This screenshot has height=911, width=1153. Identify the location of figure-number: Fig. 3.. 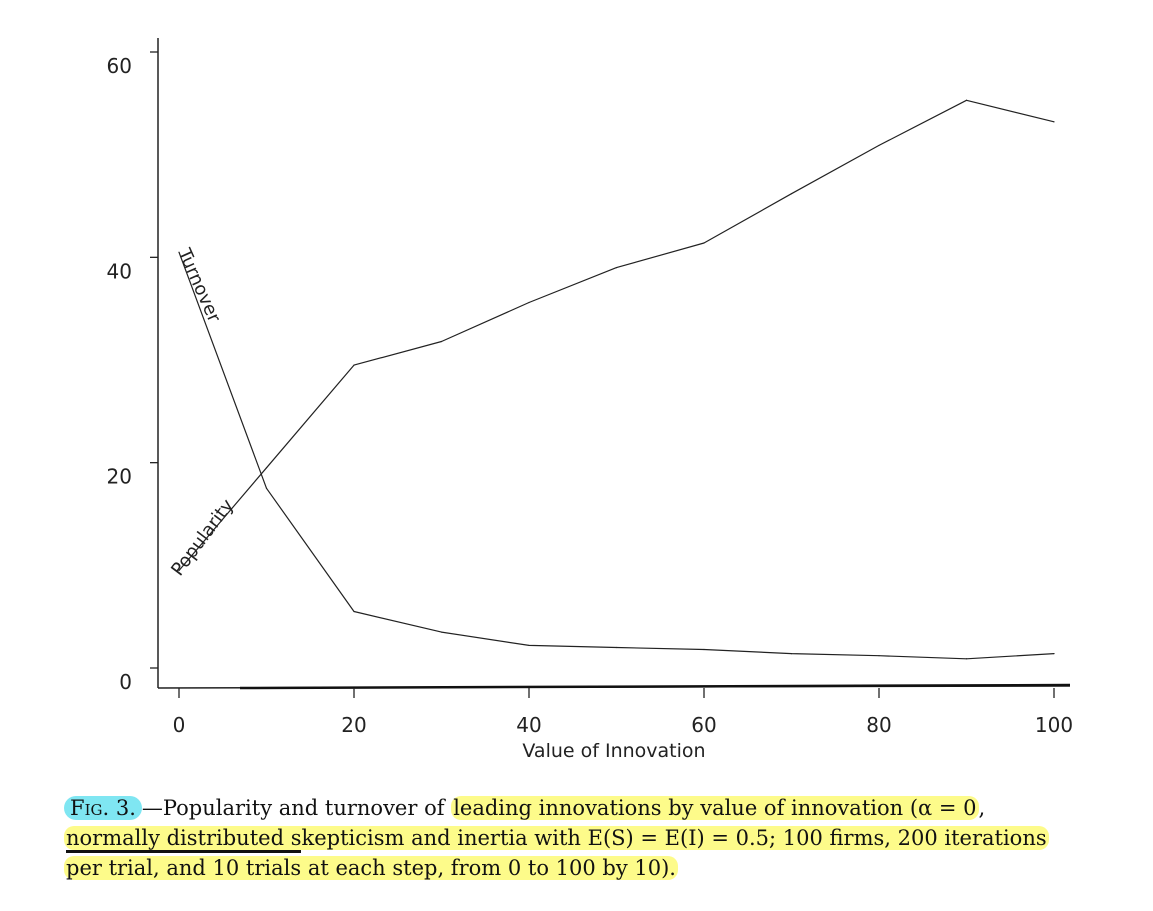
(103, 808).